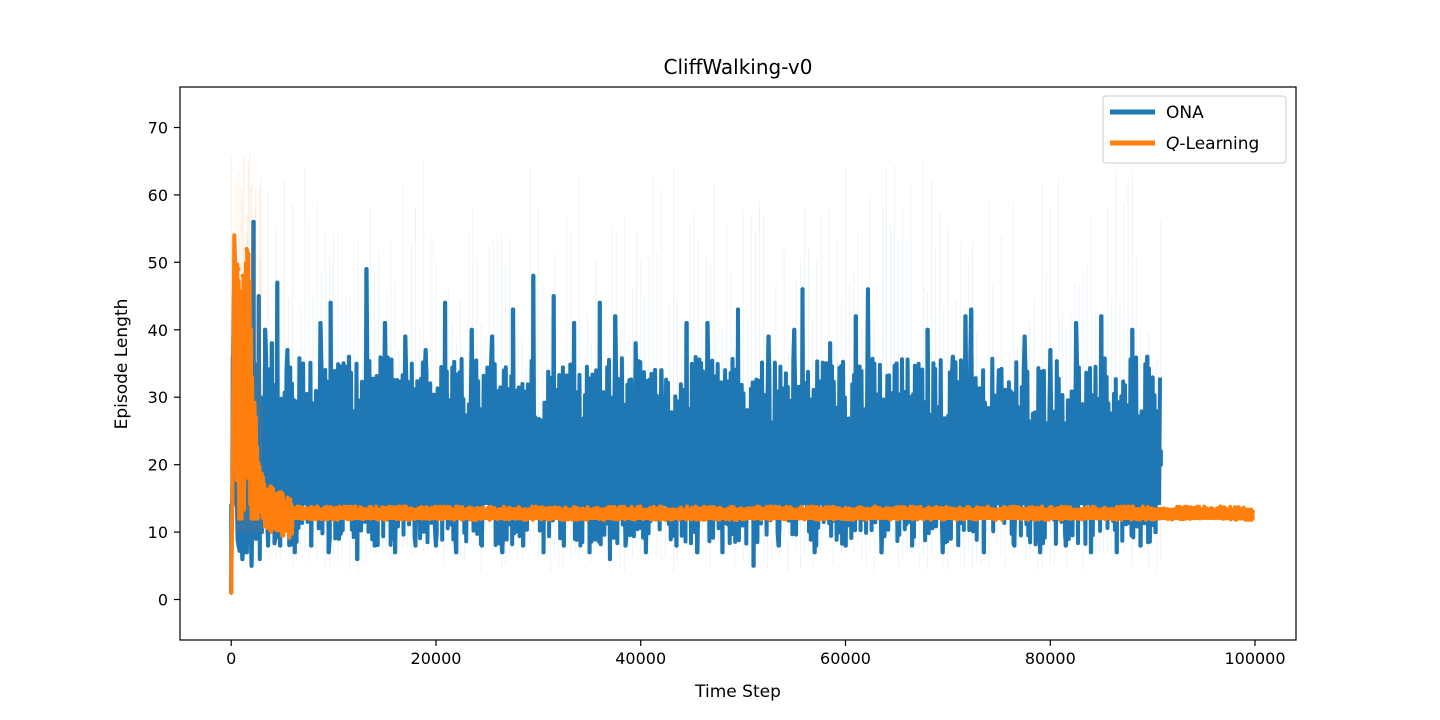 This screenshot has height=720, width=1440. What do you see at coordinates (158, 330) in the screenshot?
I see `y-tick-label: 40` at bounding box center [158, 330].